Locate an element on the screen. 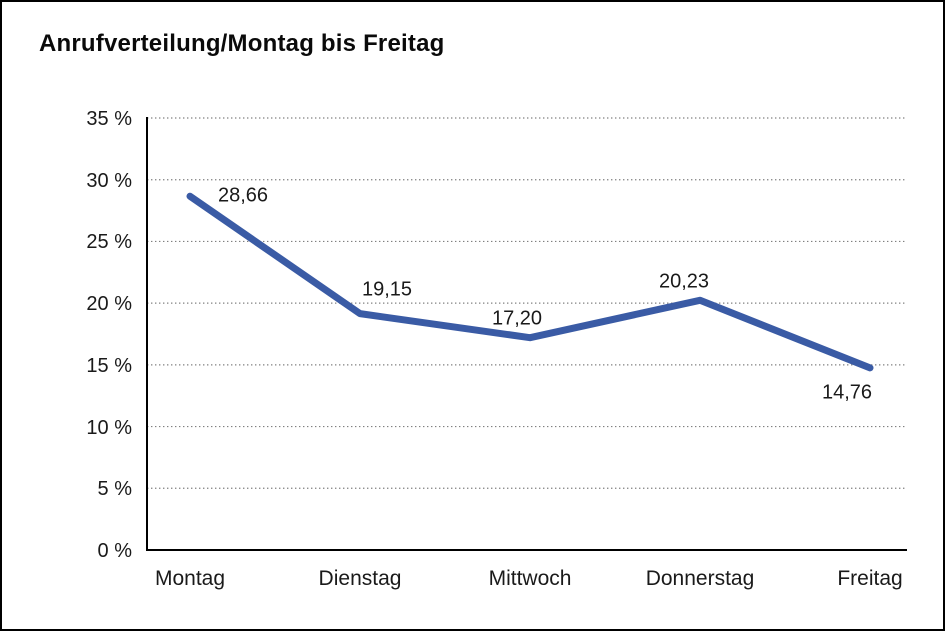 The height and width of the screenshot is (631, 945). x-tick-label: Montag is located at coordinates (190, 578).